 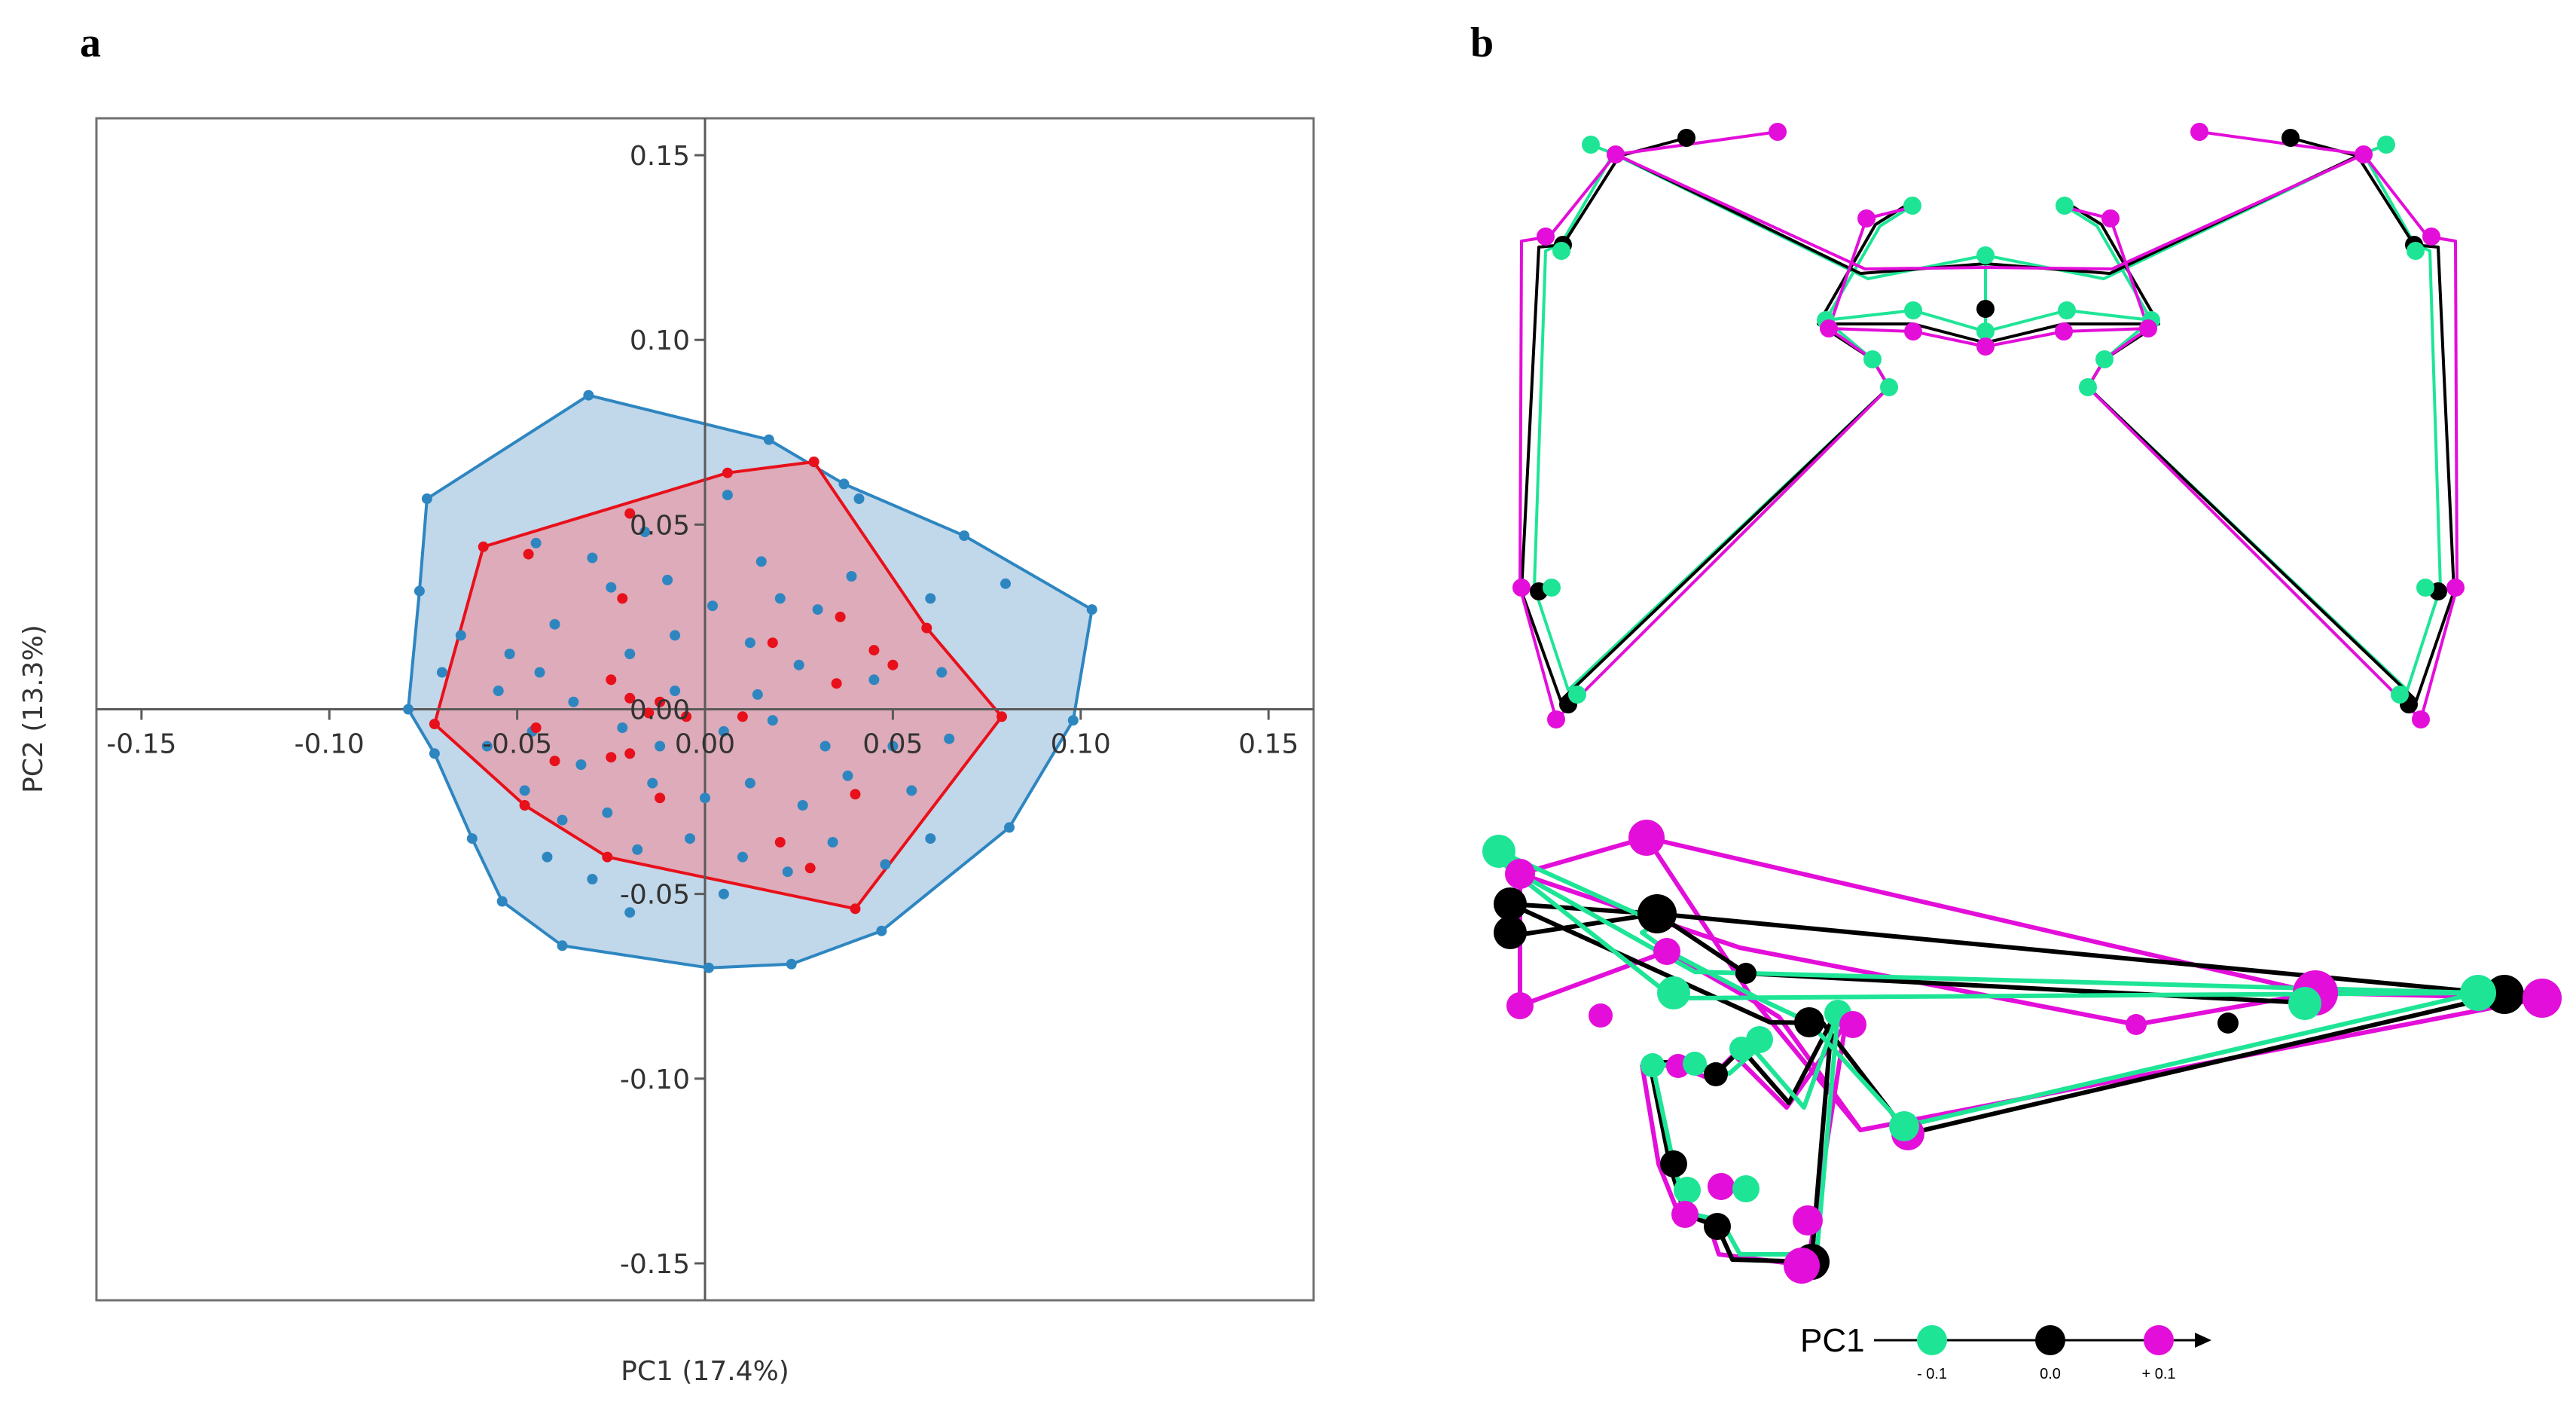 I want to click on y-tick-label: -0.15, so click(x=655, y=1264).